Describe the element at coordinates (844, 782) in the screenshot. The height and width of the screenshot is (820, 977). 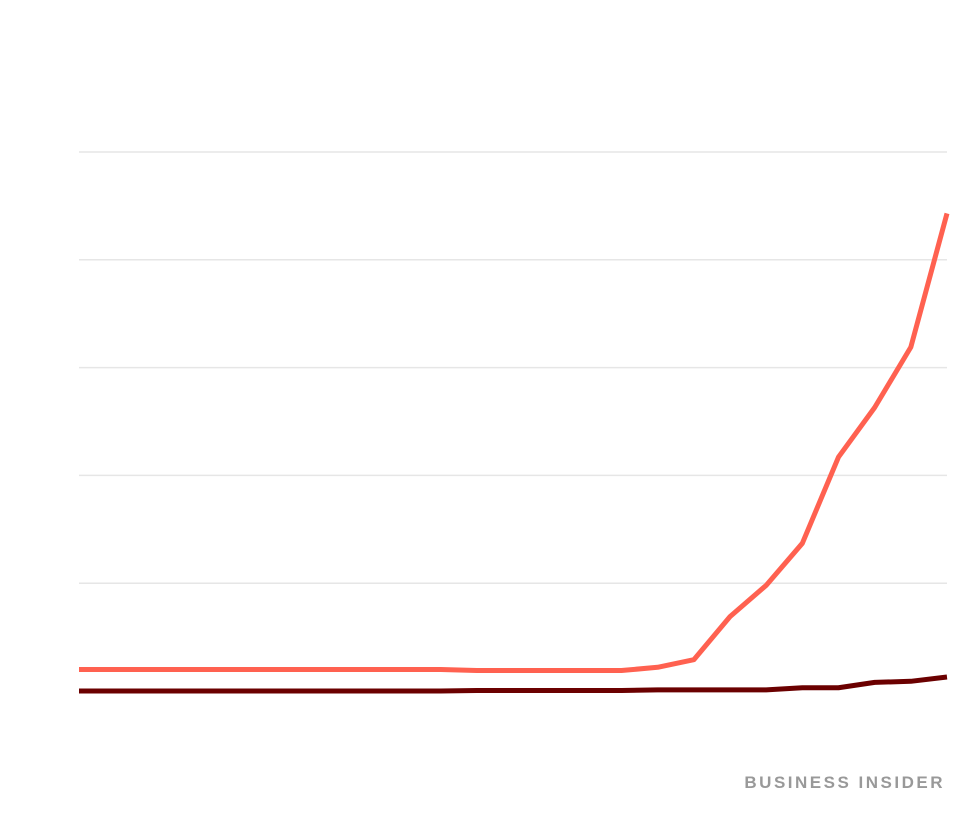
I see `credit: BUSINESS INSIDER` at that location.